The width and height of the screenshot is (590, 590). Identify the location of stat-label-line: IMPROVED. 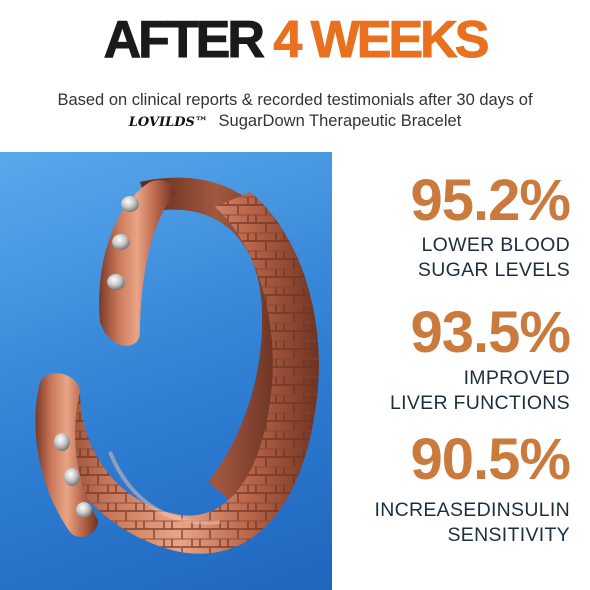
(516, 378).